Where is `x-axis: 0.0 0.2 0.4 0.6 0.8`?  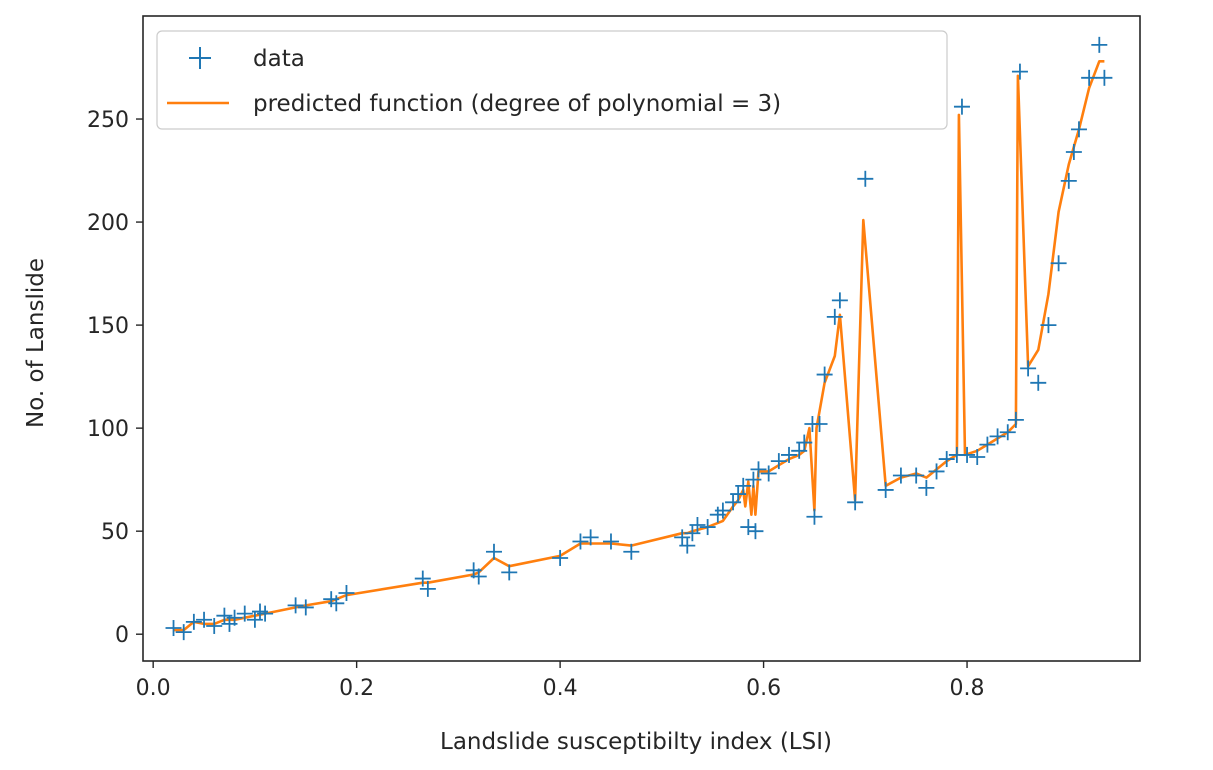 x-axis: 0.0 0.2 0.4 0.6 0.8 is located at coordinates (560, 681).